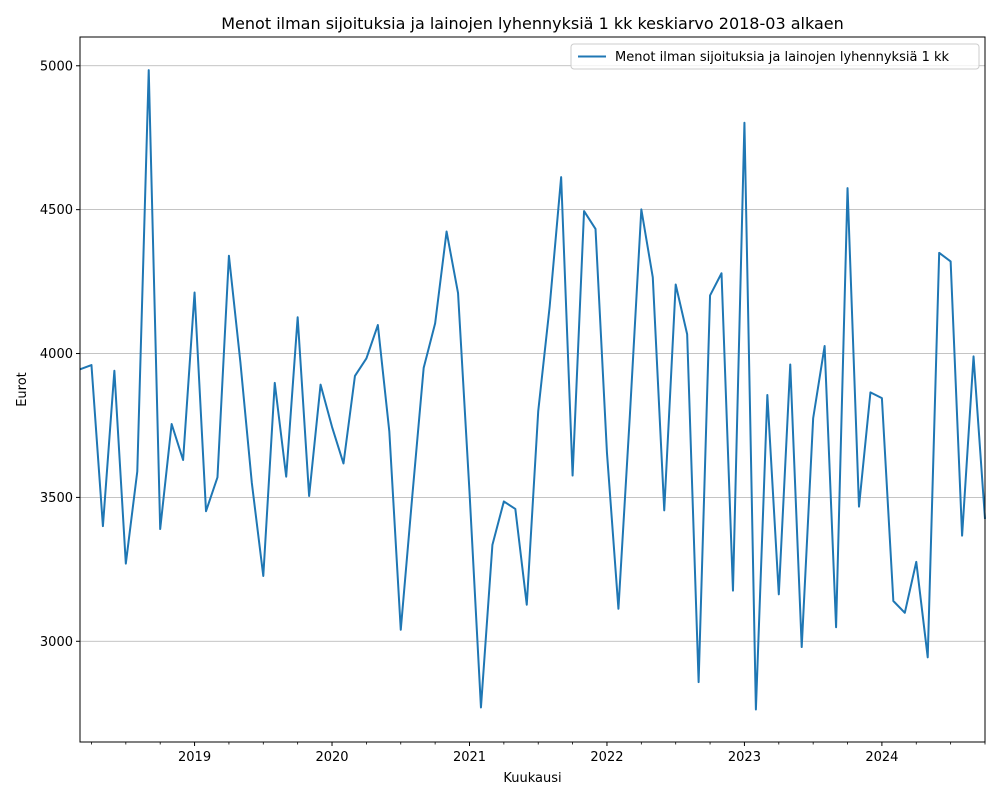  What do you see at coordinates (606, 757) in the screenshot?
I see `x-tick-label: 2022` at bounding box center [606, 757].